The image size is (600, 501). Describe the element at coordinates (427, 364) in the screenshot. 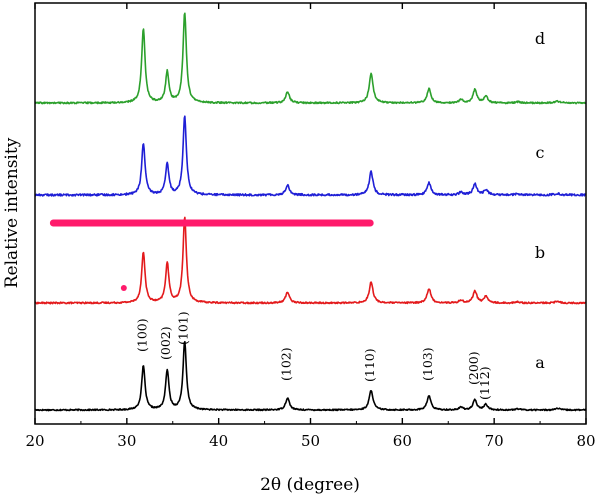

I see `peak-label: (103)` at that location.